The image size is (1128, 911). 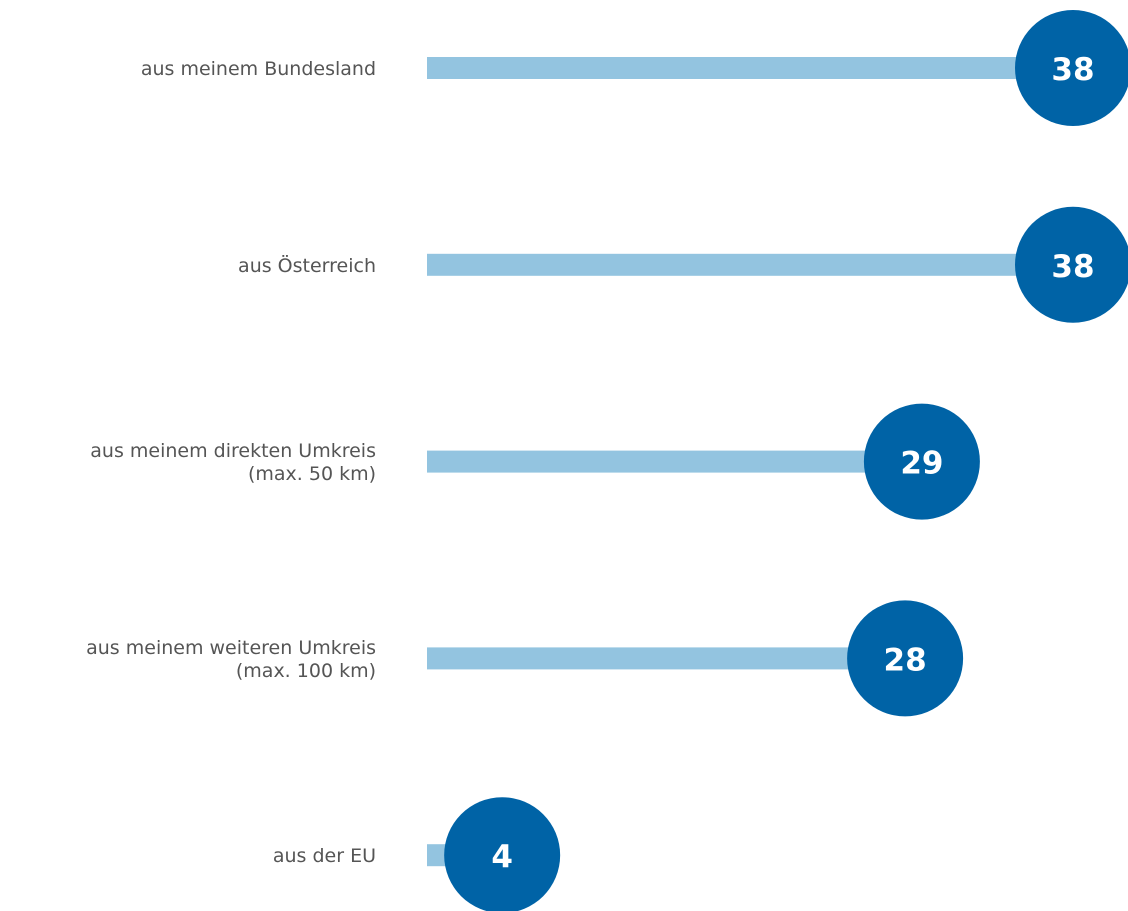 What do you see at coordinates (231, 659) in the screenshot?
I see `category-label: aus meinem weiteren Umkreis (max. 100 km)` at bounding box center [231, 659].